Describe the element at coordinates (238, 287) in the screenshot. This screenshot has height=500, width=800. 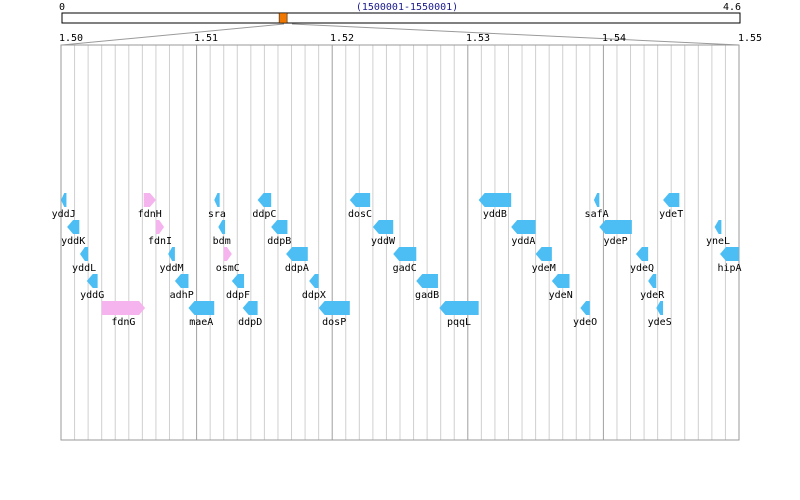
I see `gene-feature: ddpF` at that location.